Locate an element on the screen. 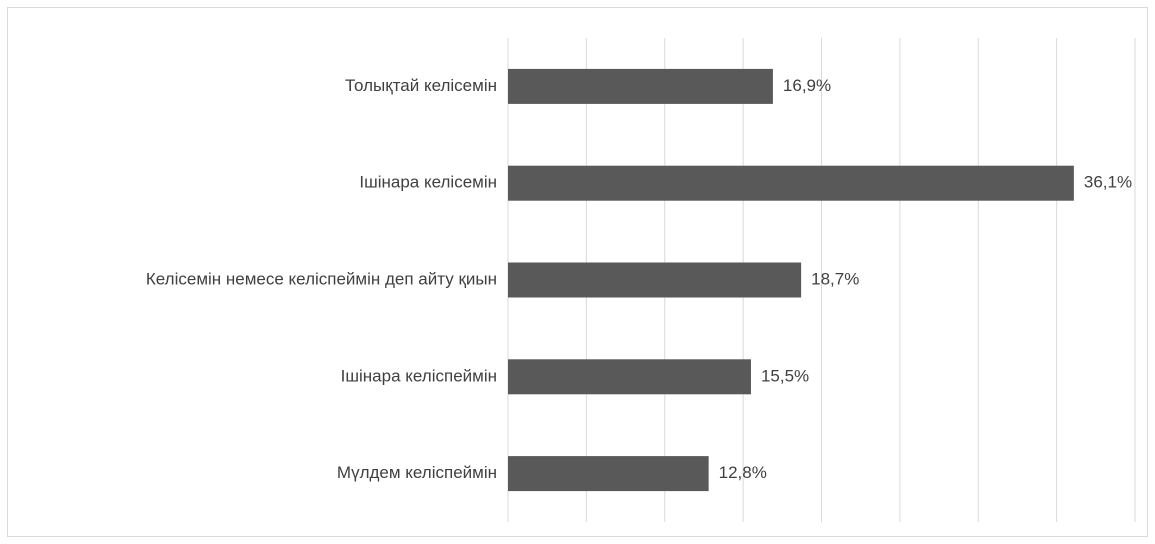 This screenshot has width=1155, height=544. data-label: 36,1% is located at coordinates (1108, 182).